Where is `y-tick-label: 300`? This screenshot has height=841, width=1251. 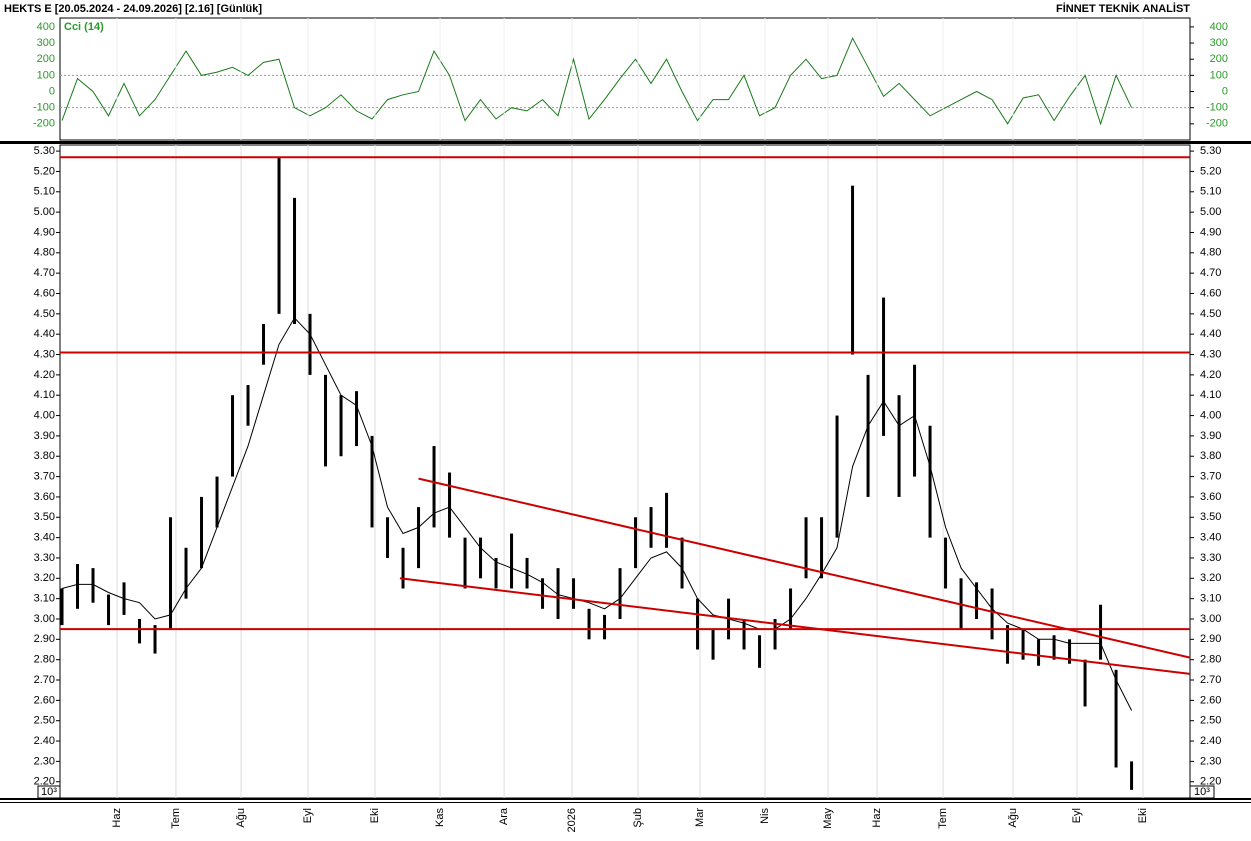
y-tick-label: 300 is located at coordinates (1219, 43).